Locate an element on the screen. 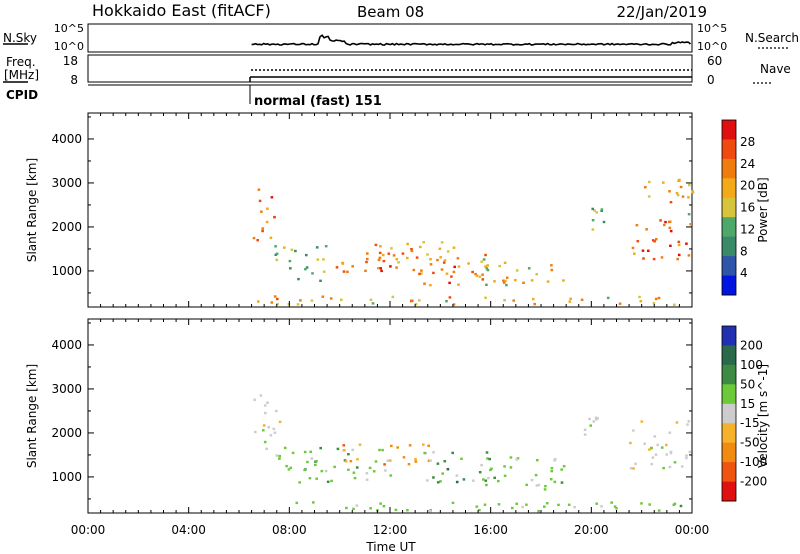  velocity-data-cells is located at coordinates (472, 453).